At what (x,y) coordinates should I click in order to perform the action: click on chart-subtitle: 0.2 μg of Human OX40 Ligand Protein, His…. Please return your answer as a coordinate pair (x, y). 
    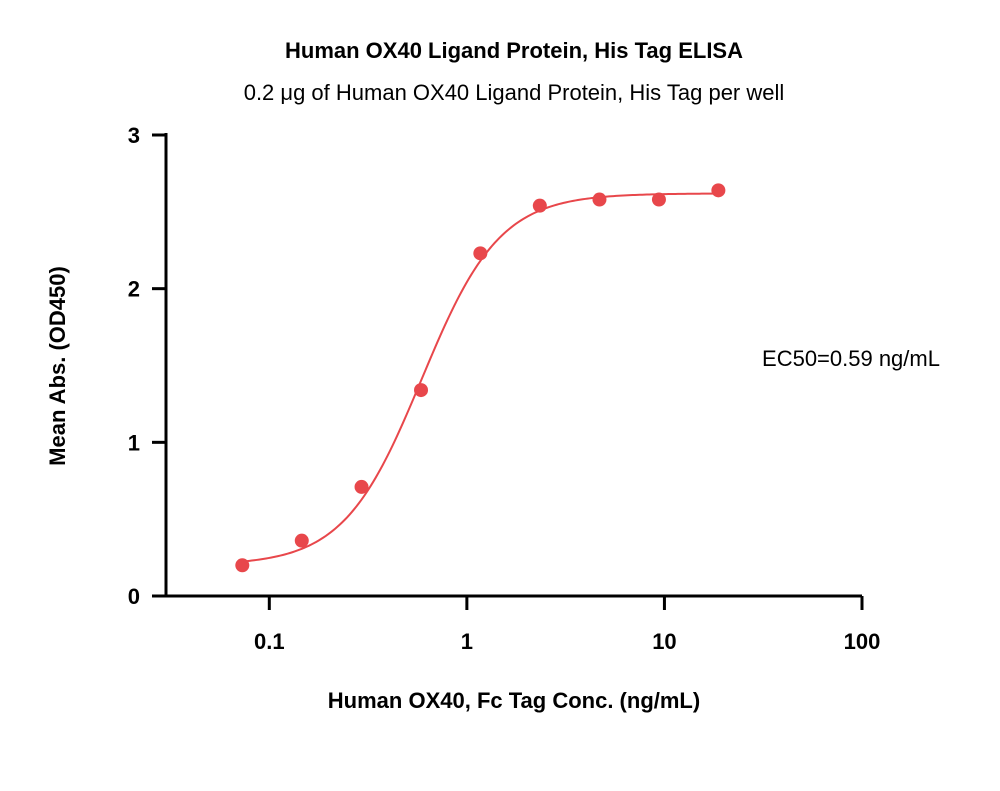
    Looking at the image, I should click on (514, 92).